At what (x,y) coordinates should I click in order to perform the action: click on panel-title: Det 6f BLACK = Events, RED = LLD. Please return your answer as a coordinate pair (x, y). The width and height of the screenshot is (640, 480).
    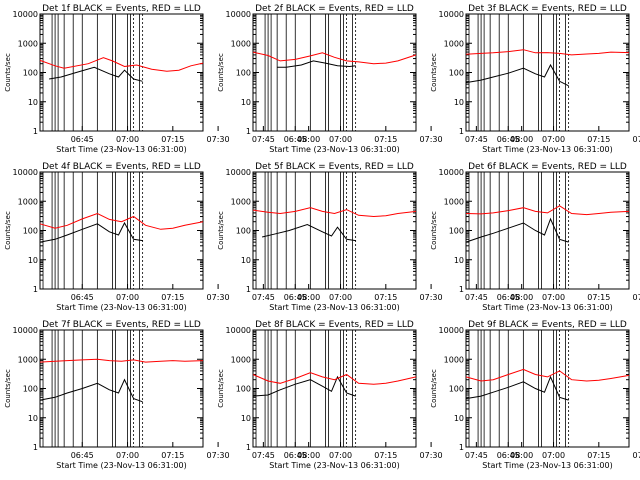
    Looking at the image, I should click on (547, 167).